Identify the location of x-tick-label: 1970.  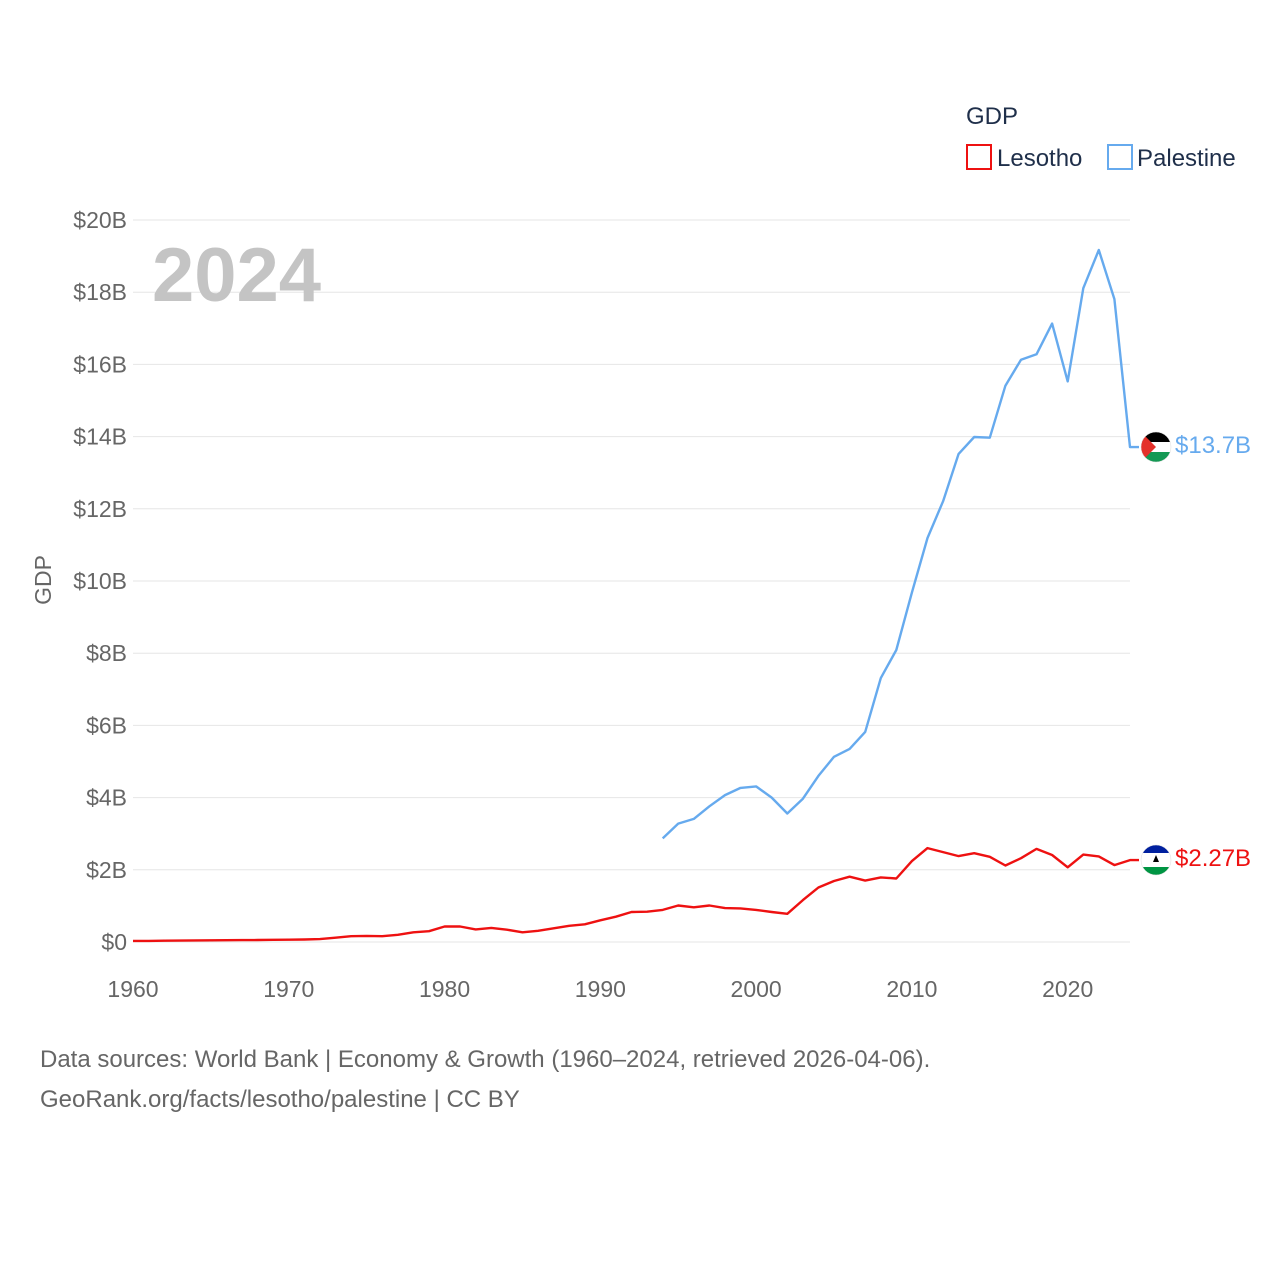
(288, 989).